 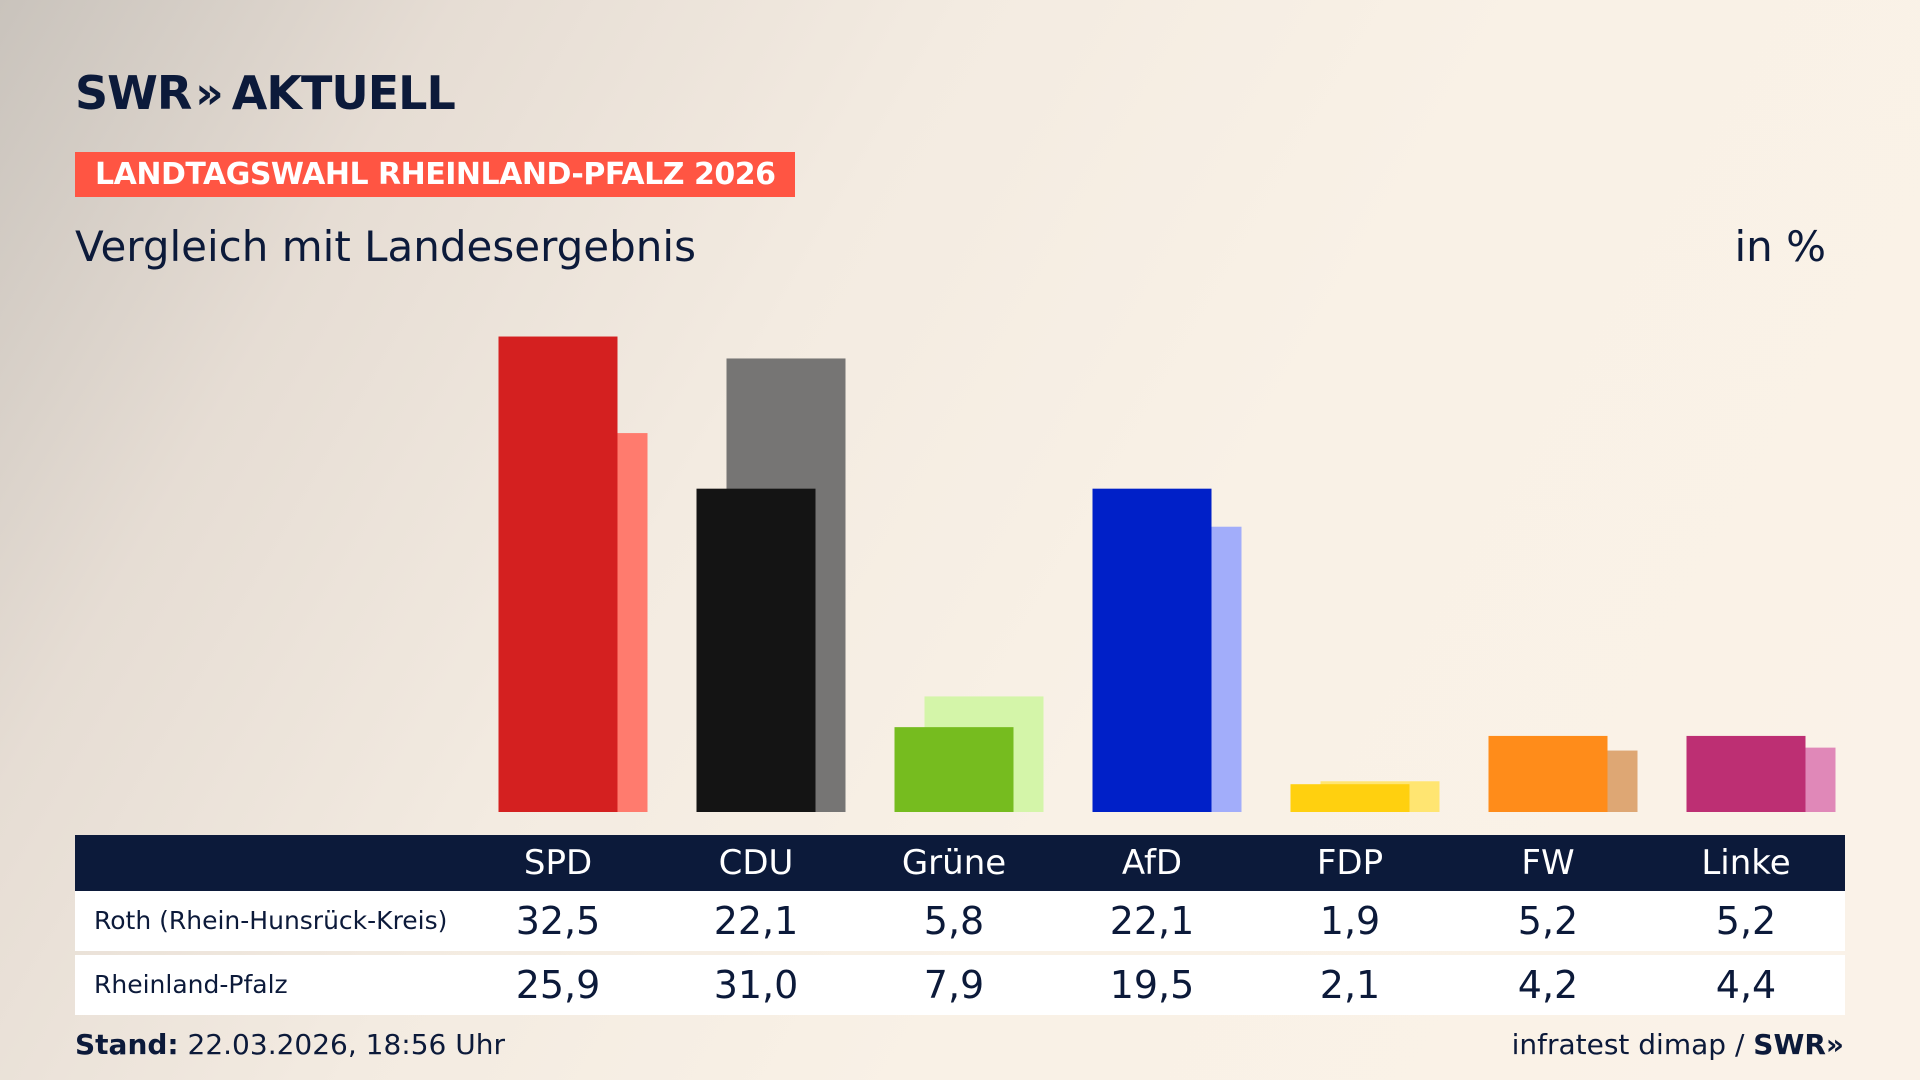 What do you see at coordinates (1152, 650) in the screenshot?
I see `bar-local-afd` at bounding box center [1152, 650].